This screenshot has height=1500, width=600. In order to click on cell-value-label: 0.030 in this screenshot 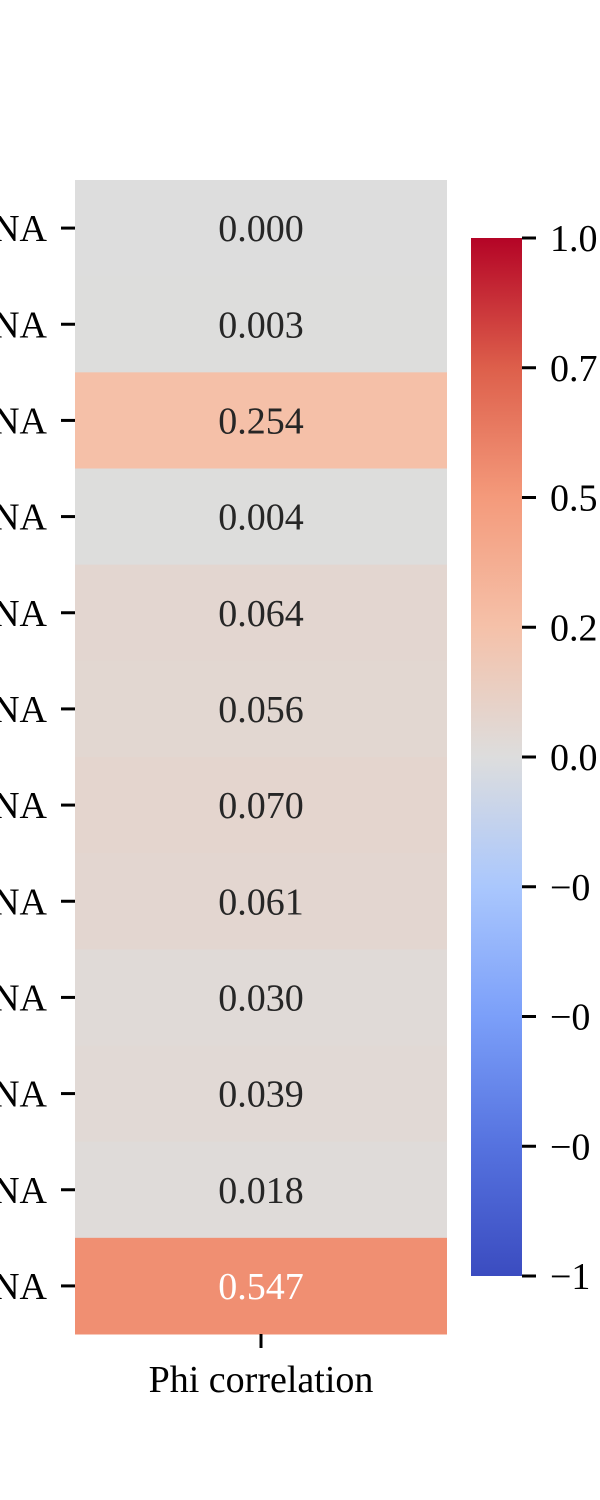, I will do `click(261, 998)`.